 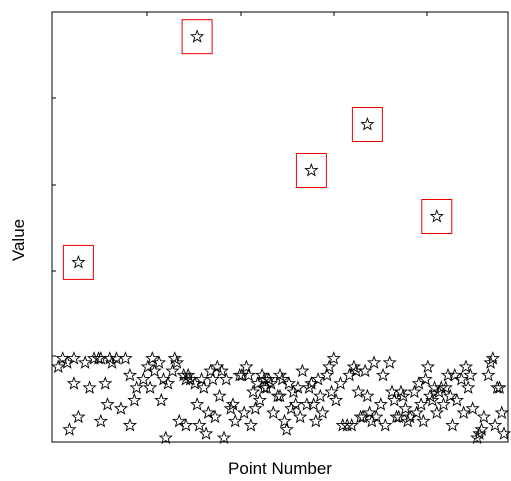 I want to click on y-axis-label: Value, so click(x=18, y=240).